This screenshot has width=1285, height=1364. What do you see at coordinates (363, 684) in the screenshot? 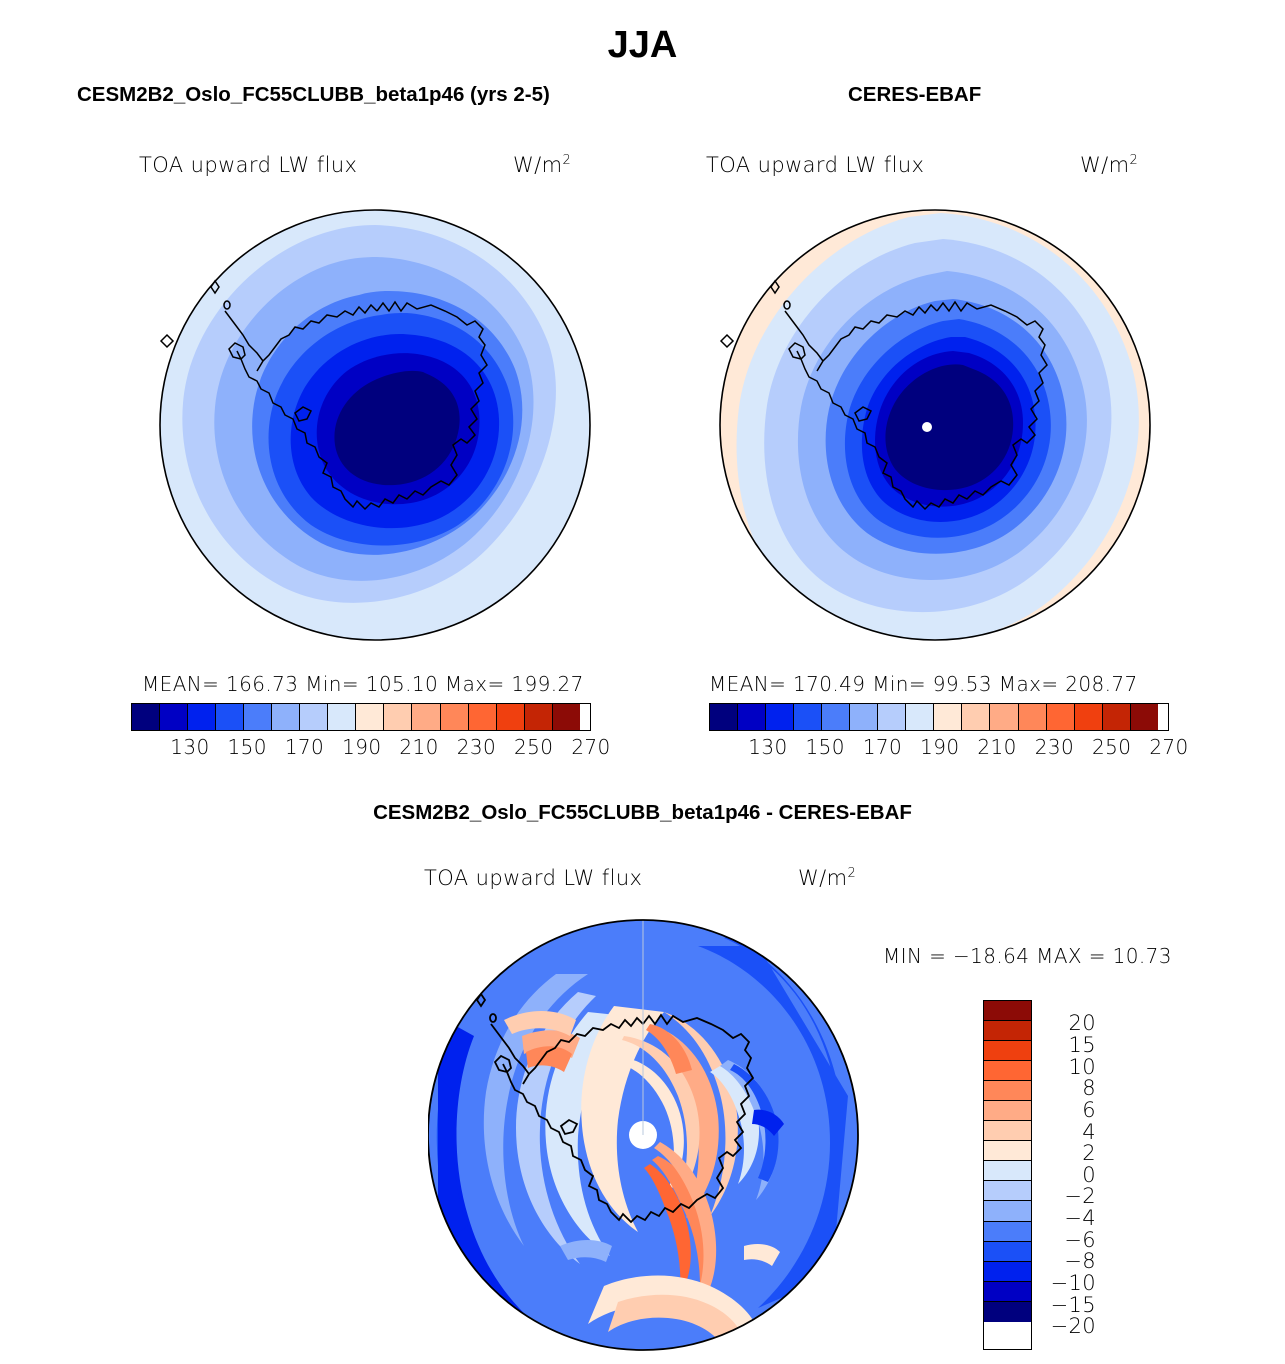
I see `model-stats-line: MEAN= 166.73 Min= 105.10 Max= 199.27` at bounding box center [363, 684].